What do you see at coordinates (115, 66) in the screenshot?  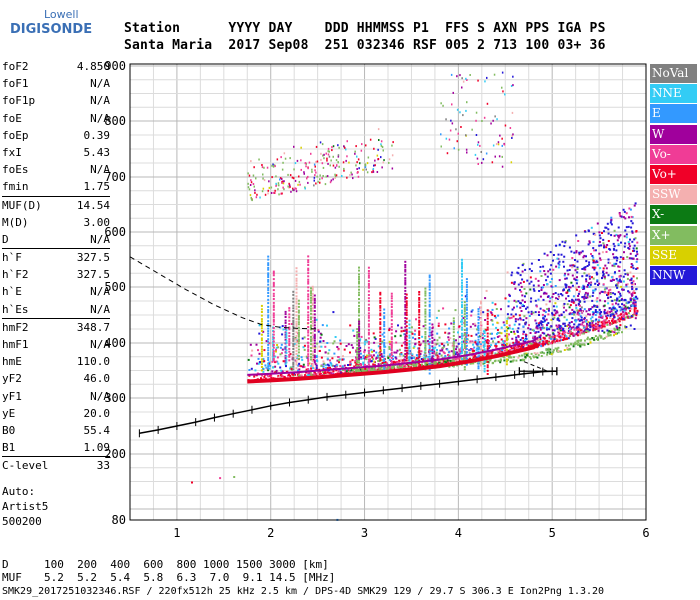 I see `y-tick-label: 900` at bounding box center [115, 66].